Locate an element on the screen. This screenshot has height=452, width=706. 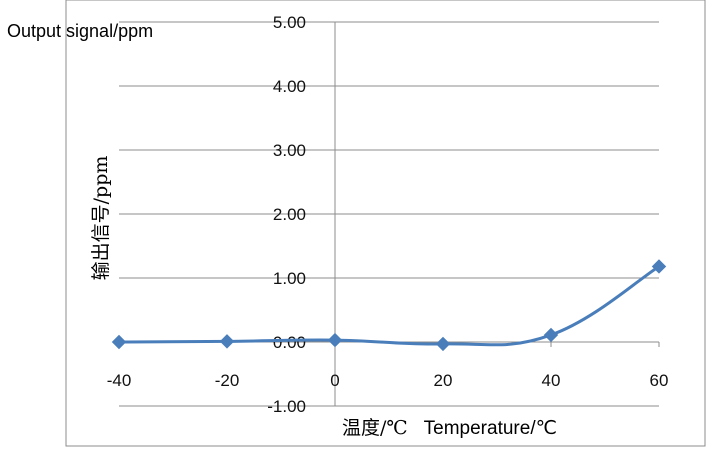
x-tick-label: -20 is located at coordinates (227, 380).